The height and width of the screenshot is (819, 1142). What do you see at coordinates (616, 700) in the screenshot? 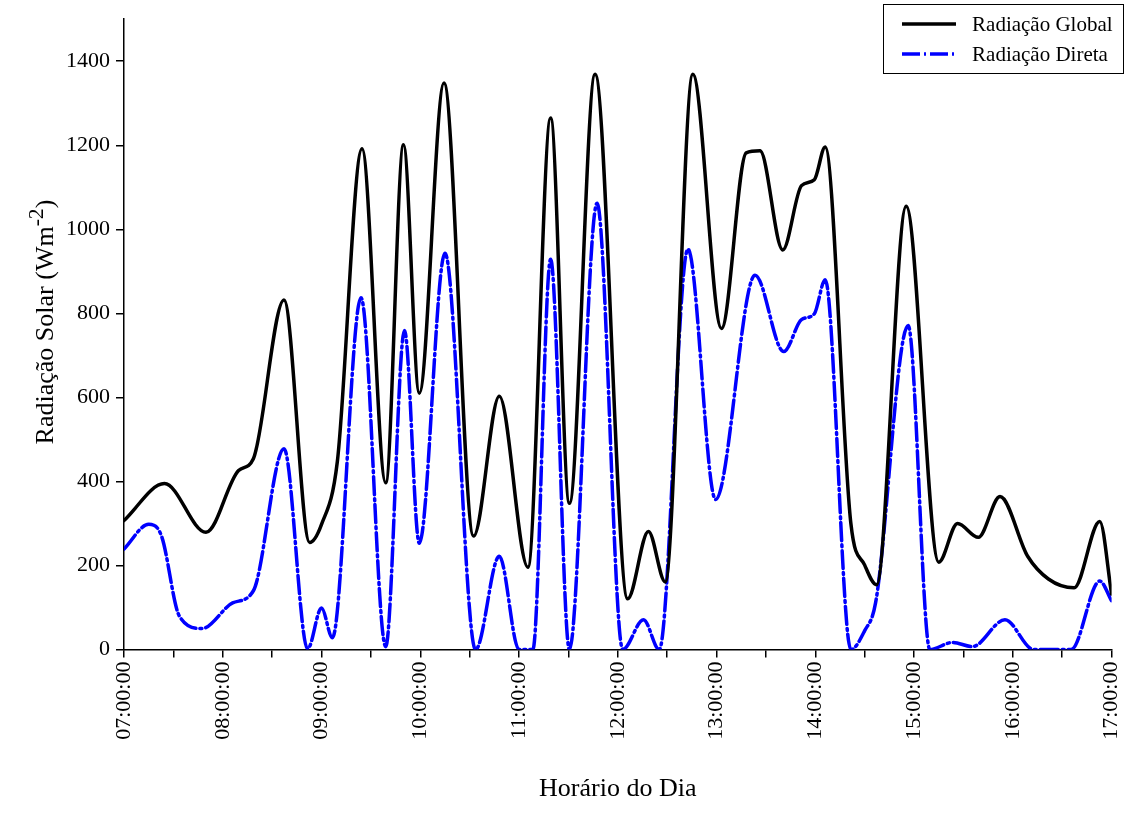
I see `x-tick-label: 12:00:00` at bounding box center [616, 700].